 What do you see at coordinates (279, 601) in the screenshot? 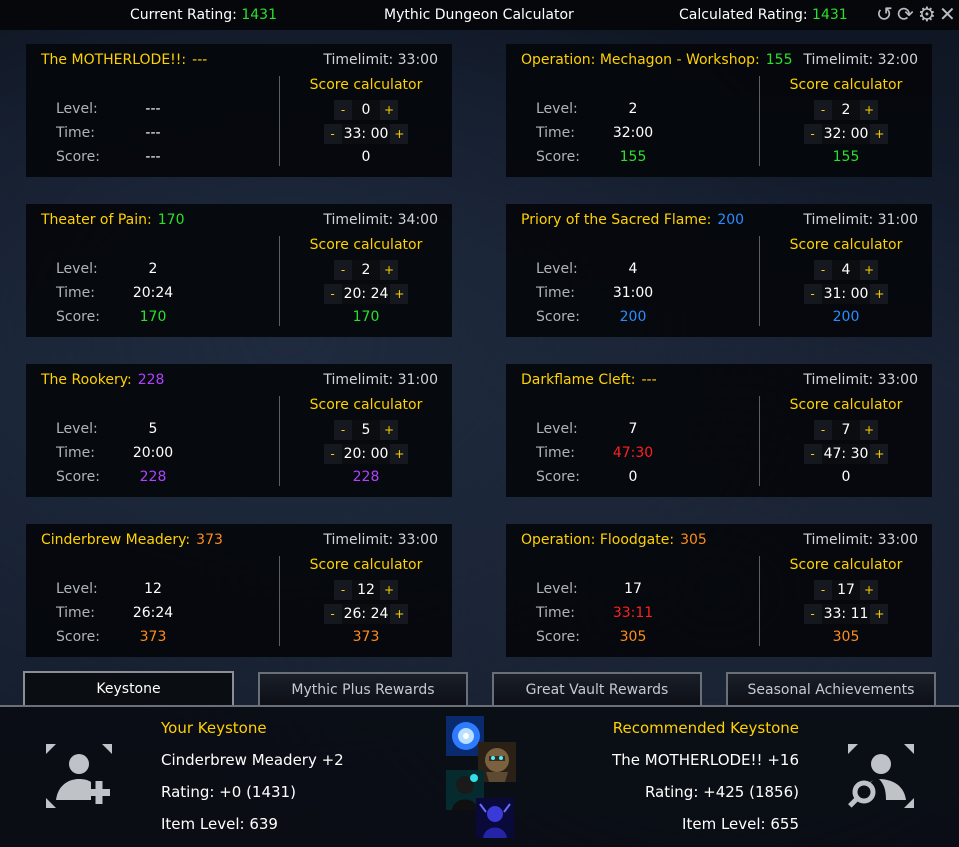
I see `card-divider` at bounding box center [279, 601].